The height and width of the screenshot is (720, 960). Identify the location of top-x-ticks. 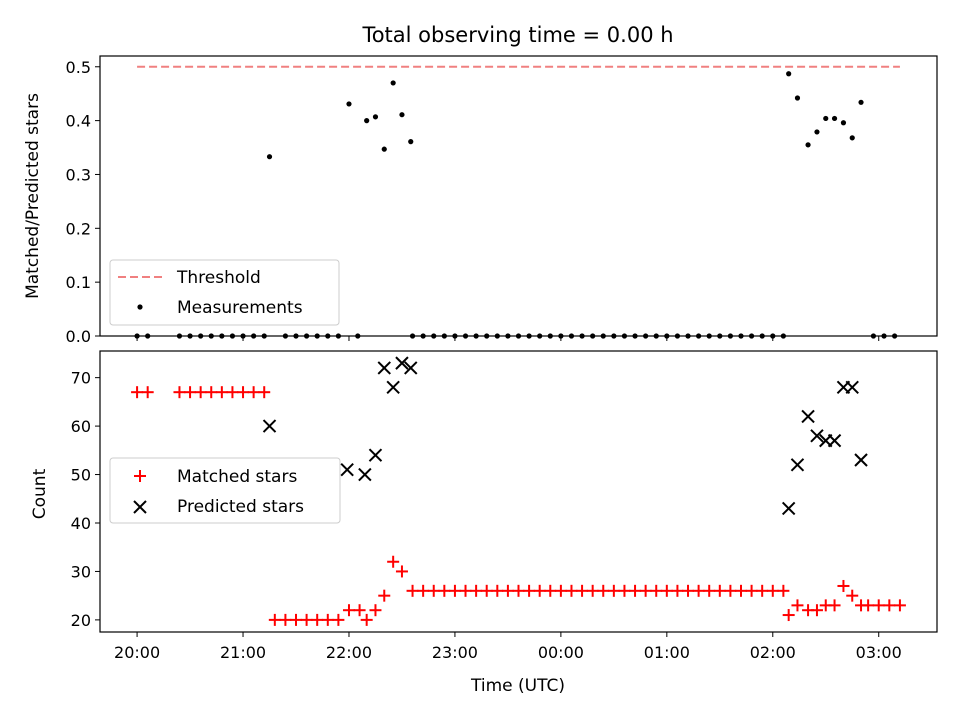
(508, 338).